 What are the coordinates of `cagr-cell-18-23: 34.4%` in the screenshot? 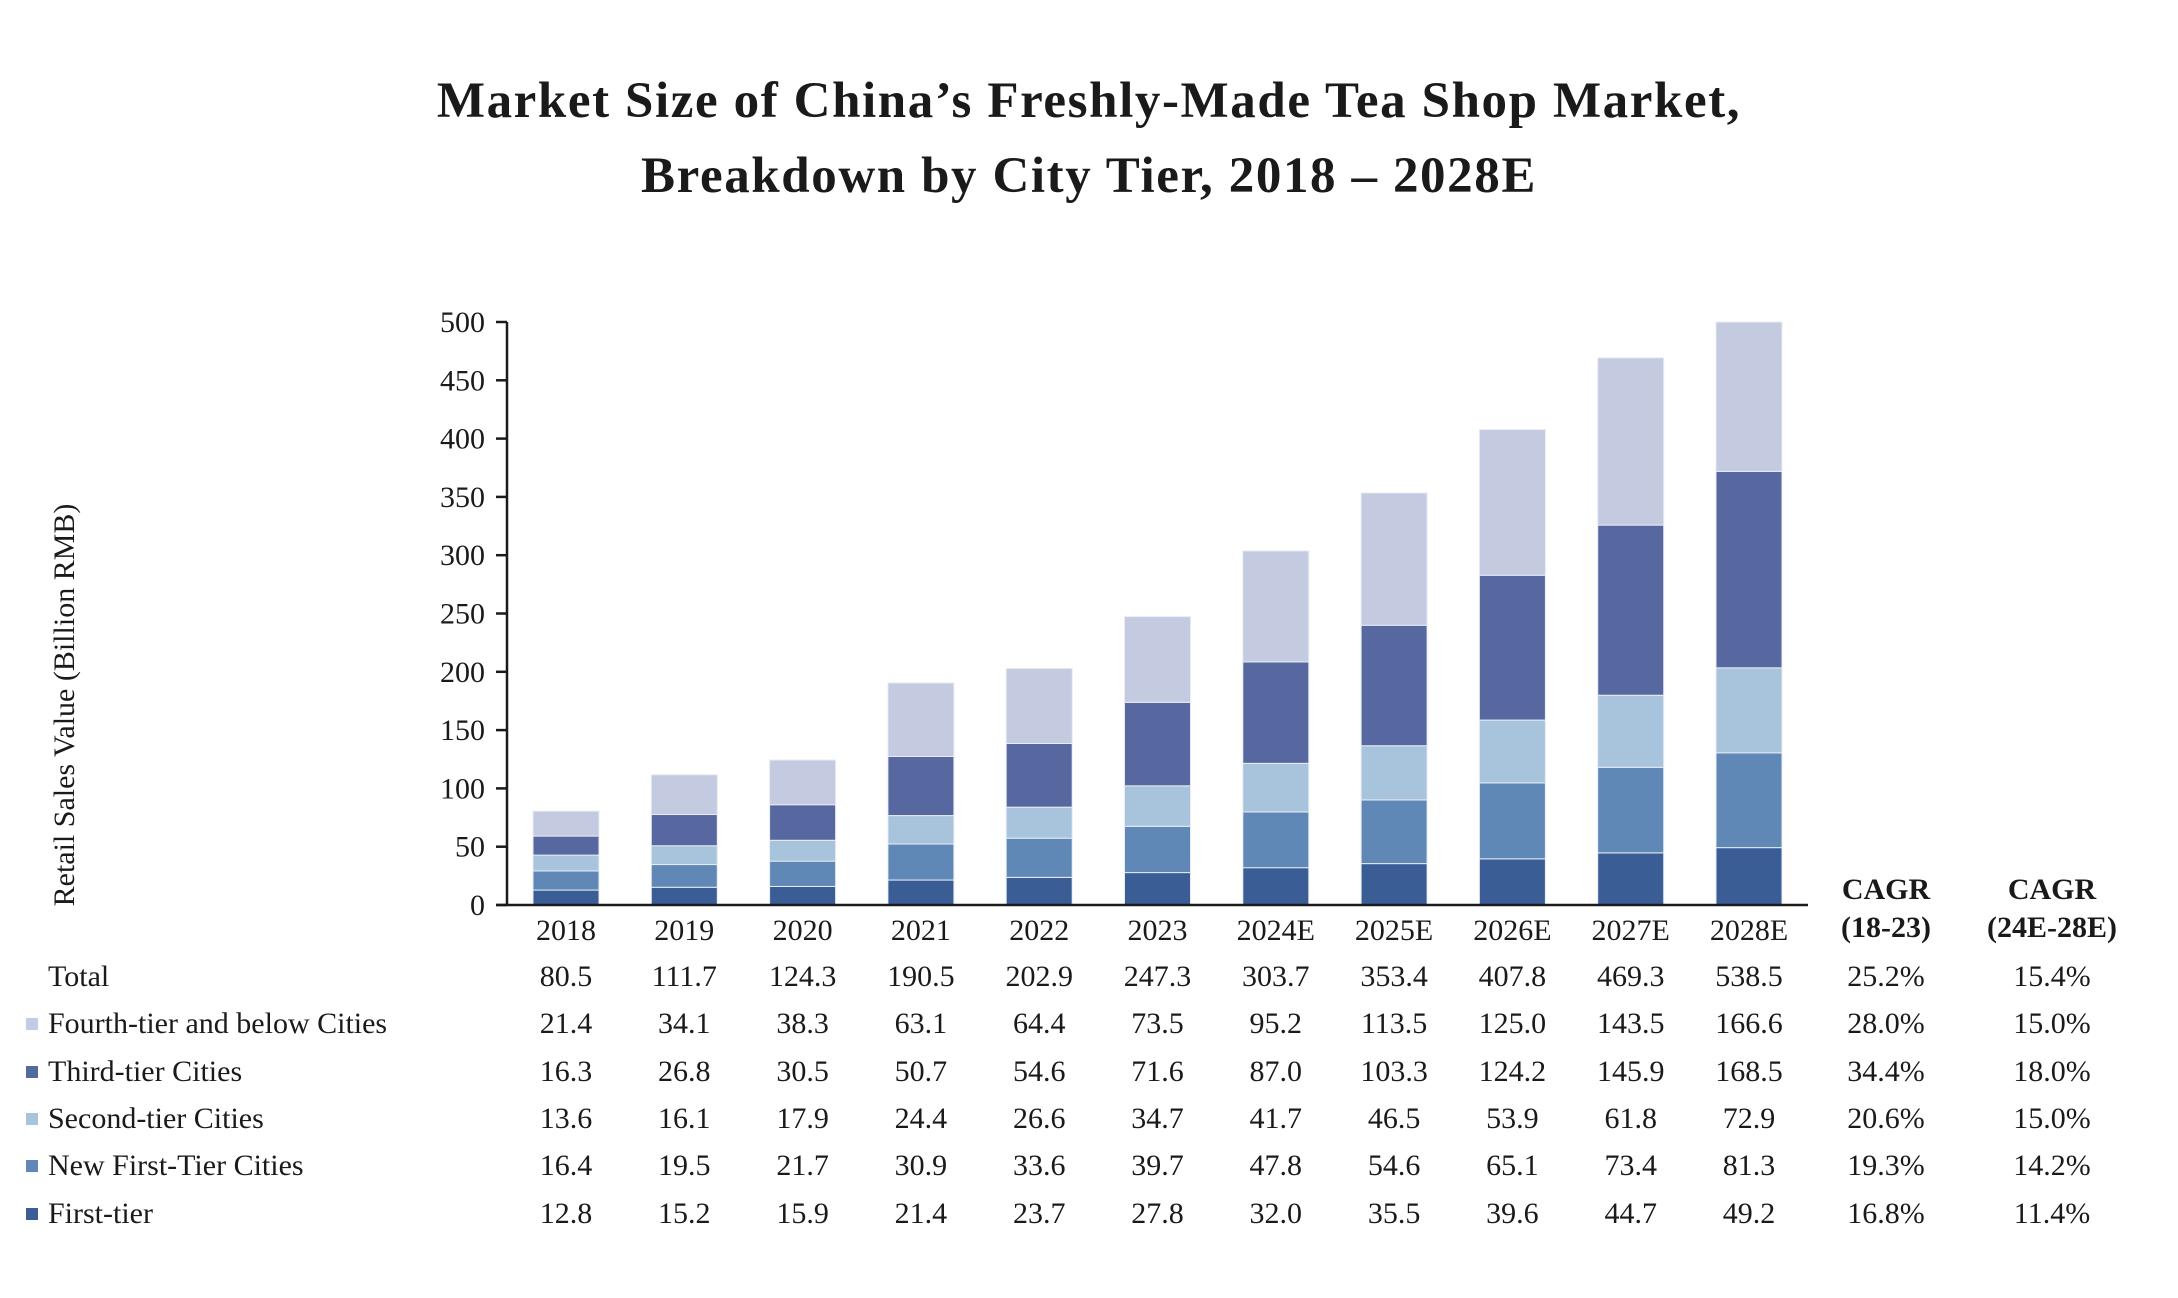 It's located at (1886, 1071).